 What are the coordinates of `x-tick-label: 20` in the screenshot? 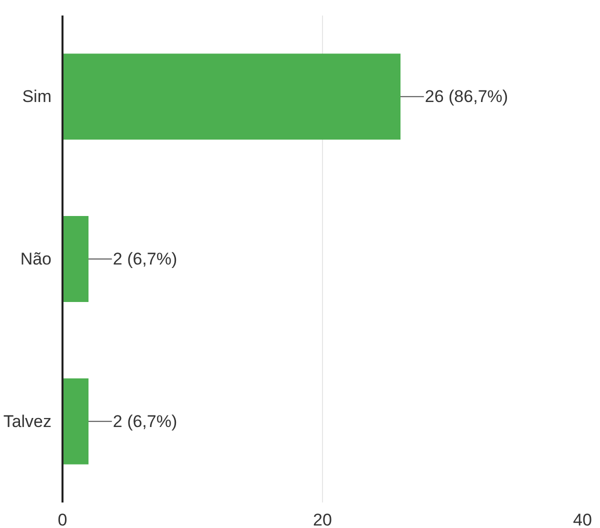 It's located at (322, 519).